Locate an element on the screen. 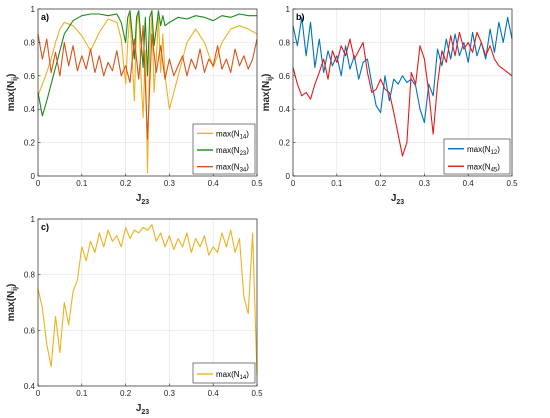 The width and height of the screenshot is (550, 418). legend: max(N14) is located at coordinates (224, 373).